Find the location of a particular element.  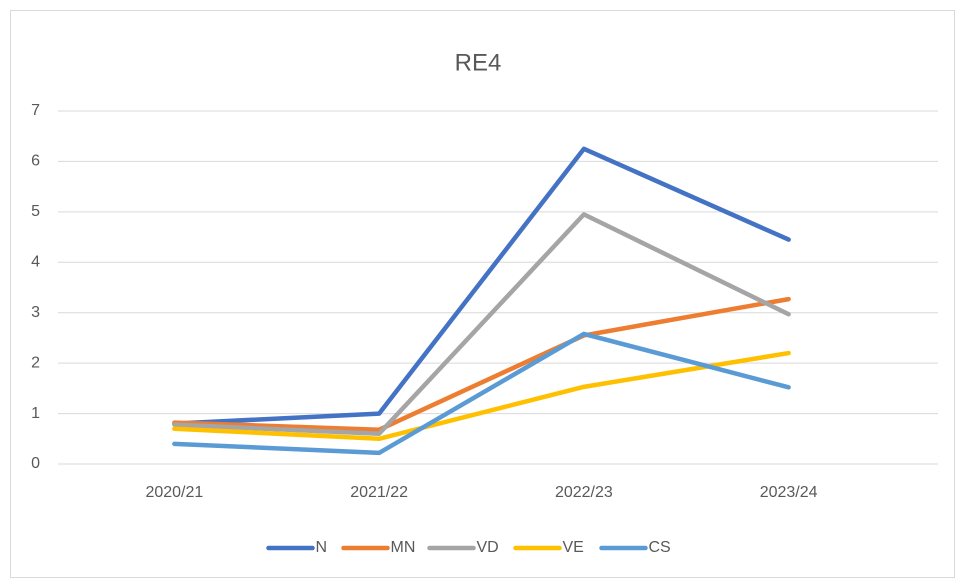

legend-label: VE is located at coordinates (573, 547).